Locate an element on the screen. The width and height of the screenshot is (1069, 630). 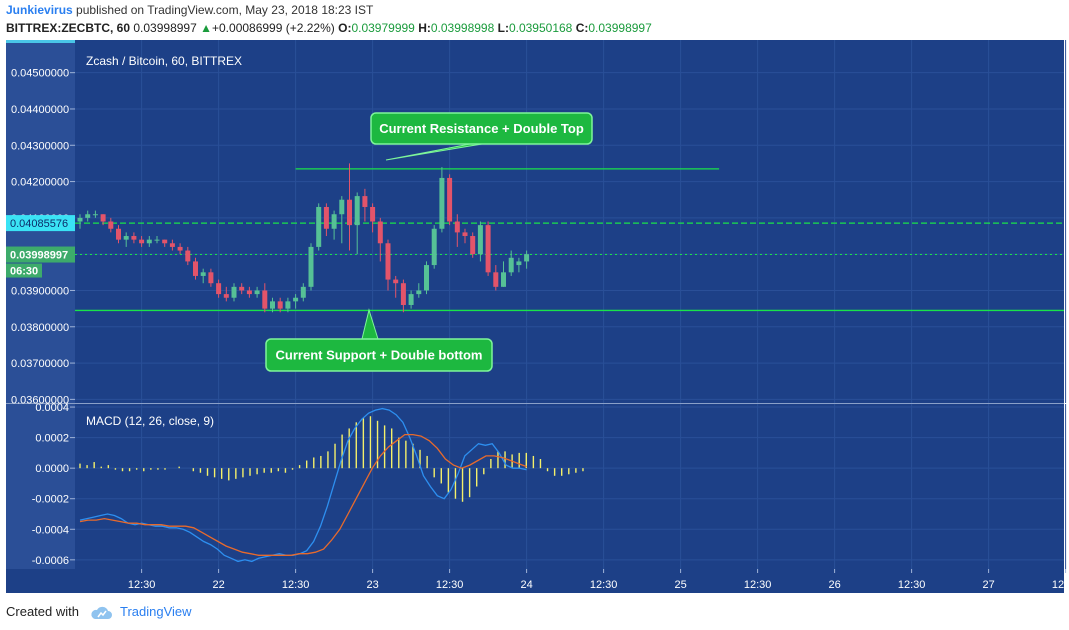
axis-tags: 0.04085576 0.03998997 06:30 is located at coordinates (40, 246).